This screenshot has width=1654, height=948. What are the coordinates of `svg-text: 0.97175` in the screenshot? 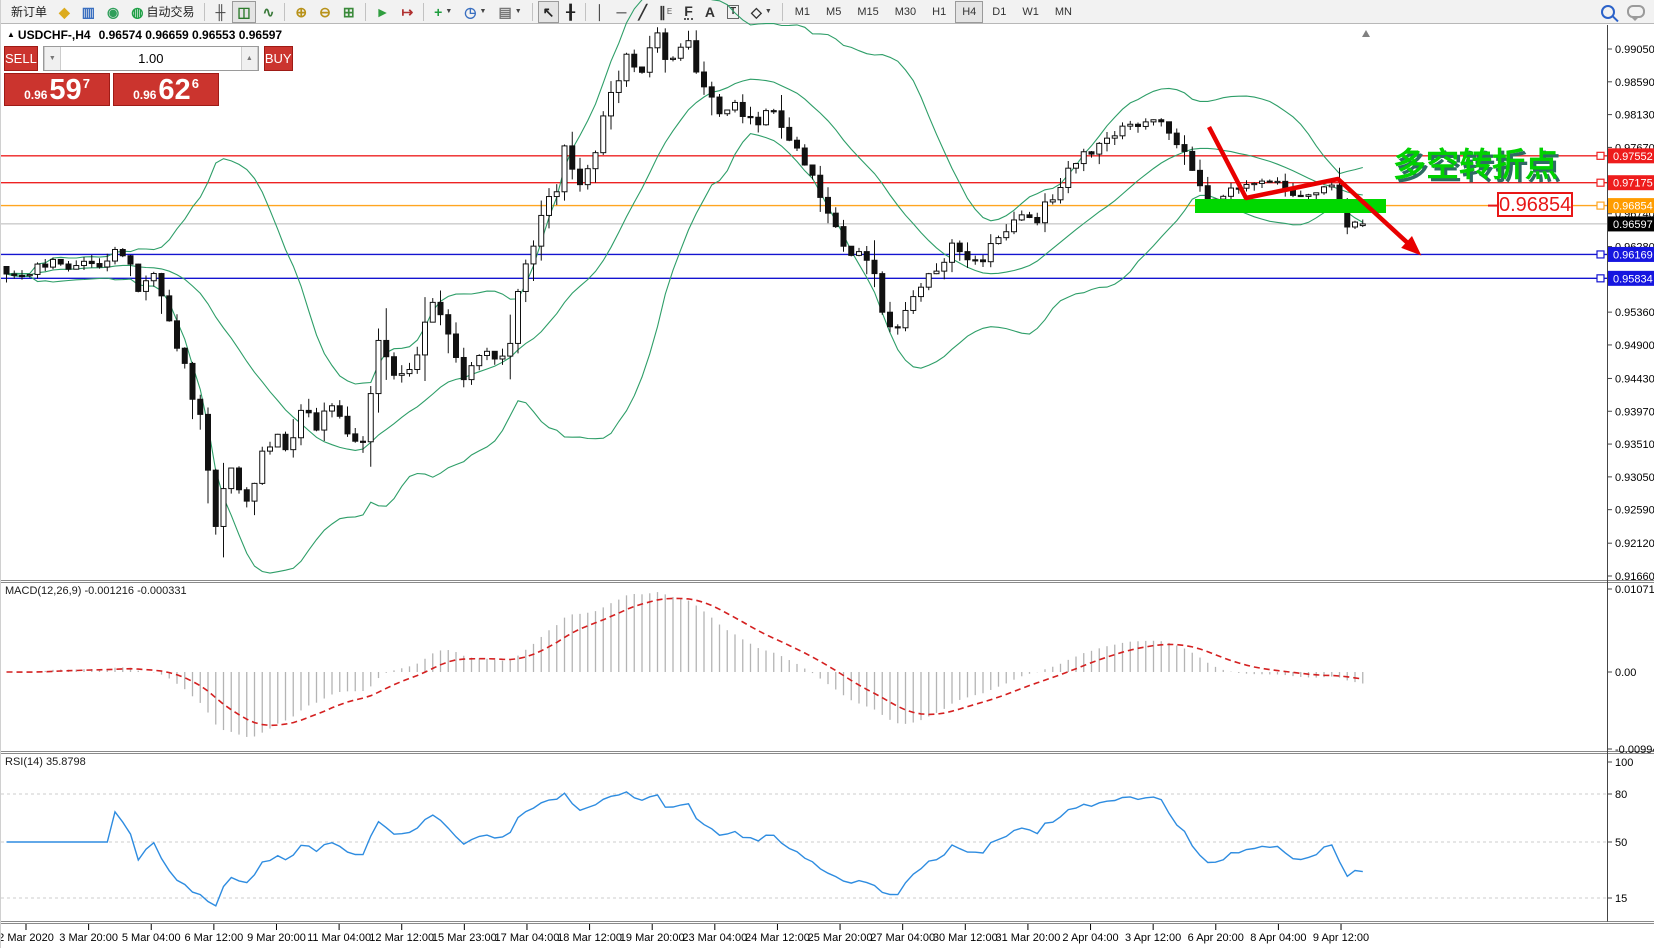 It's located at (1633, 184).